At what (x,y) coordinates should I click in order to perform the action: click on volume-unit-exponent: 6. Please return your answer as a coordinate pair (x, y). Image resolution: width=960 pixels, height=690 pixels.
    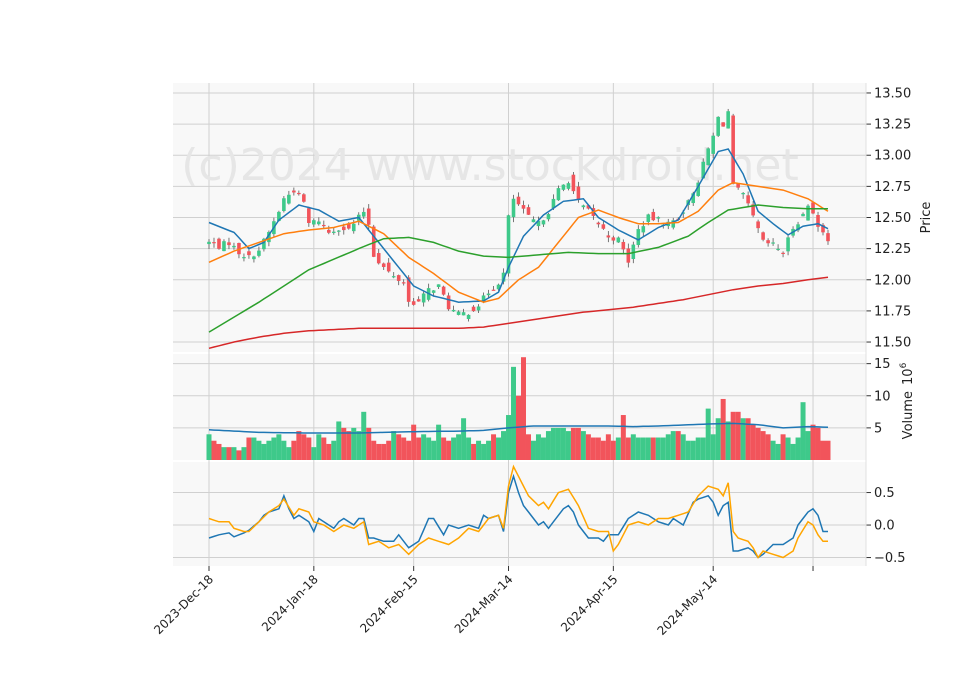
    Looking at the image, I should click on (904, 365).